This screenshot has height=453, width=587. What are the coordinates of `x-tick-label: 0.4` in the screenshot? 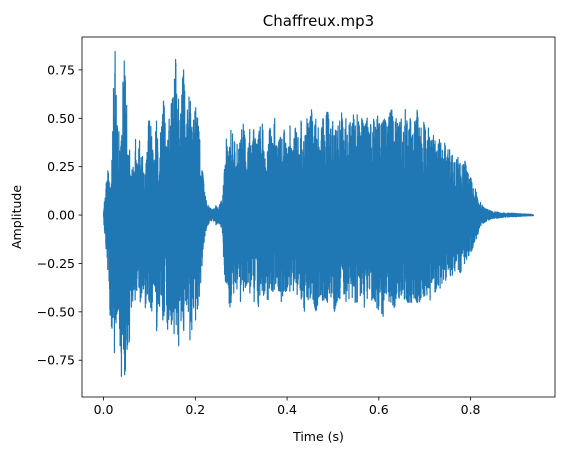 It's located at (287, 409).